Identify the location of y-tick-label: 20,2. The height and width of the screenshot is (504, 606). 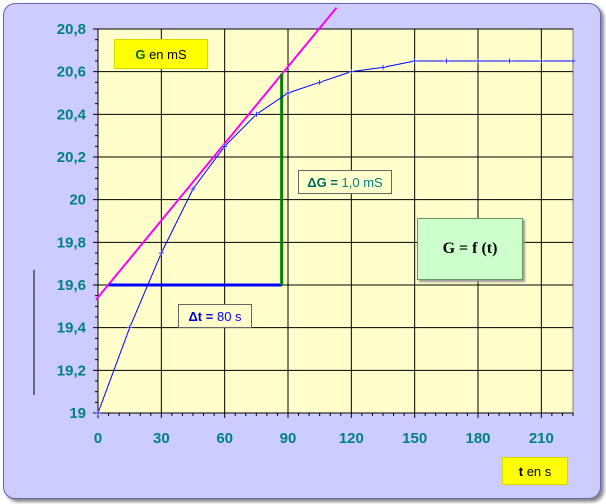
(71, 157).